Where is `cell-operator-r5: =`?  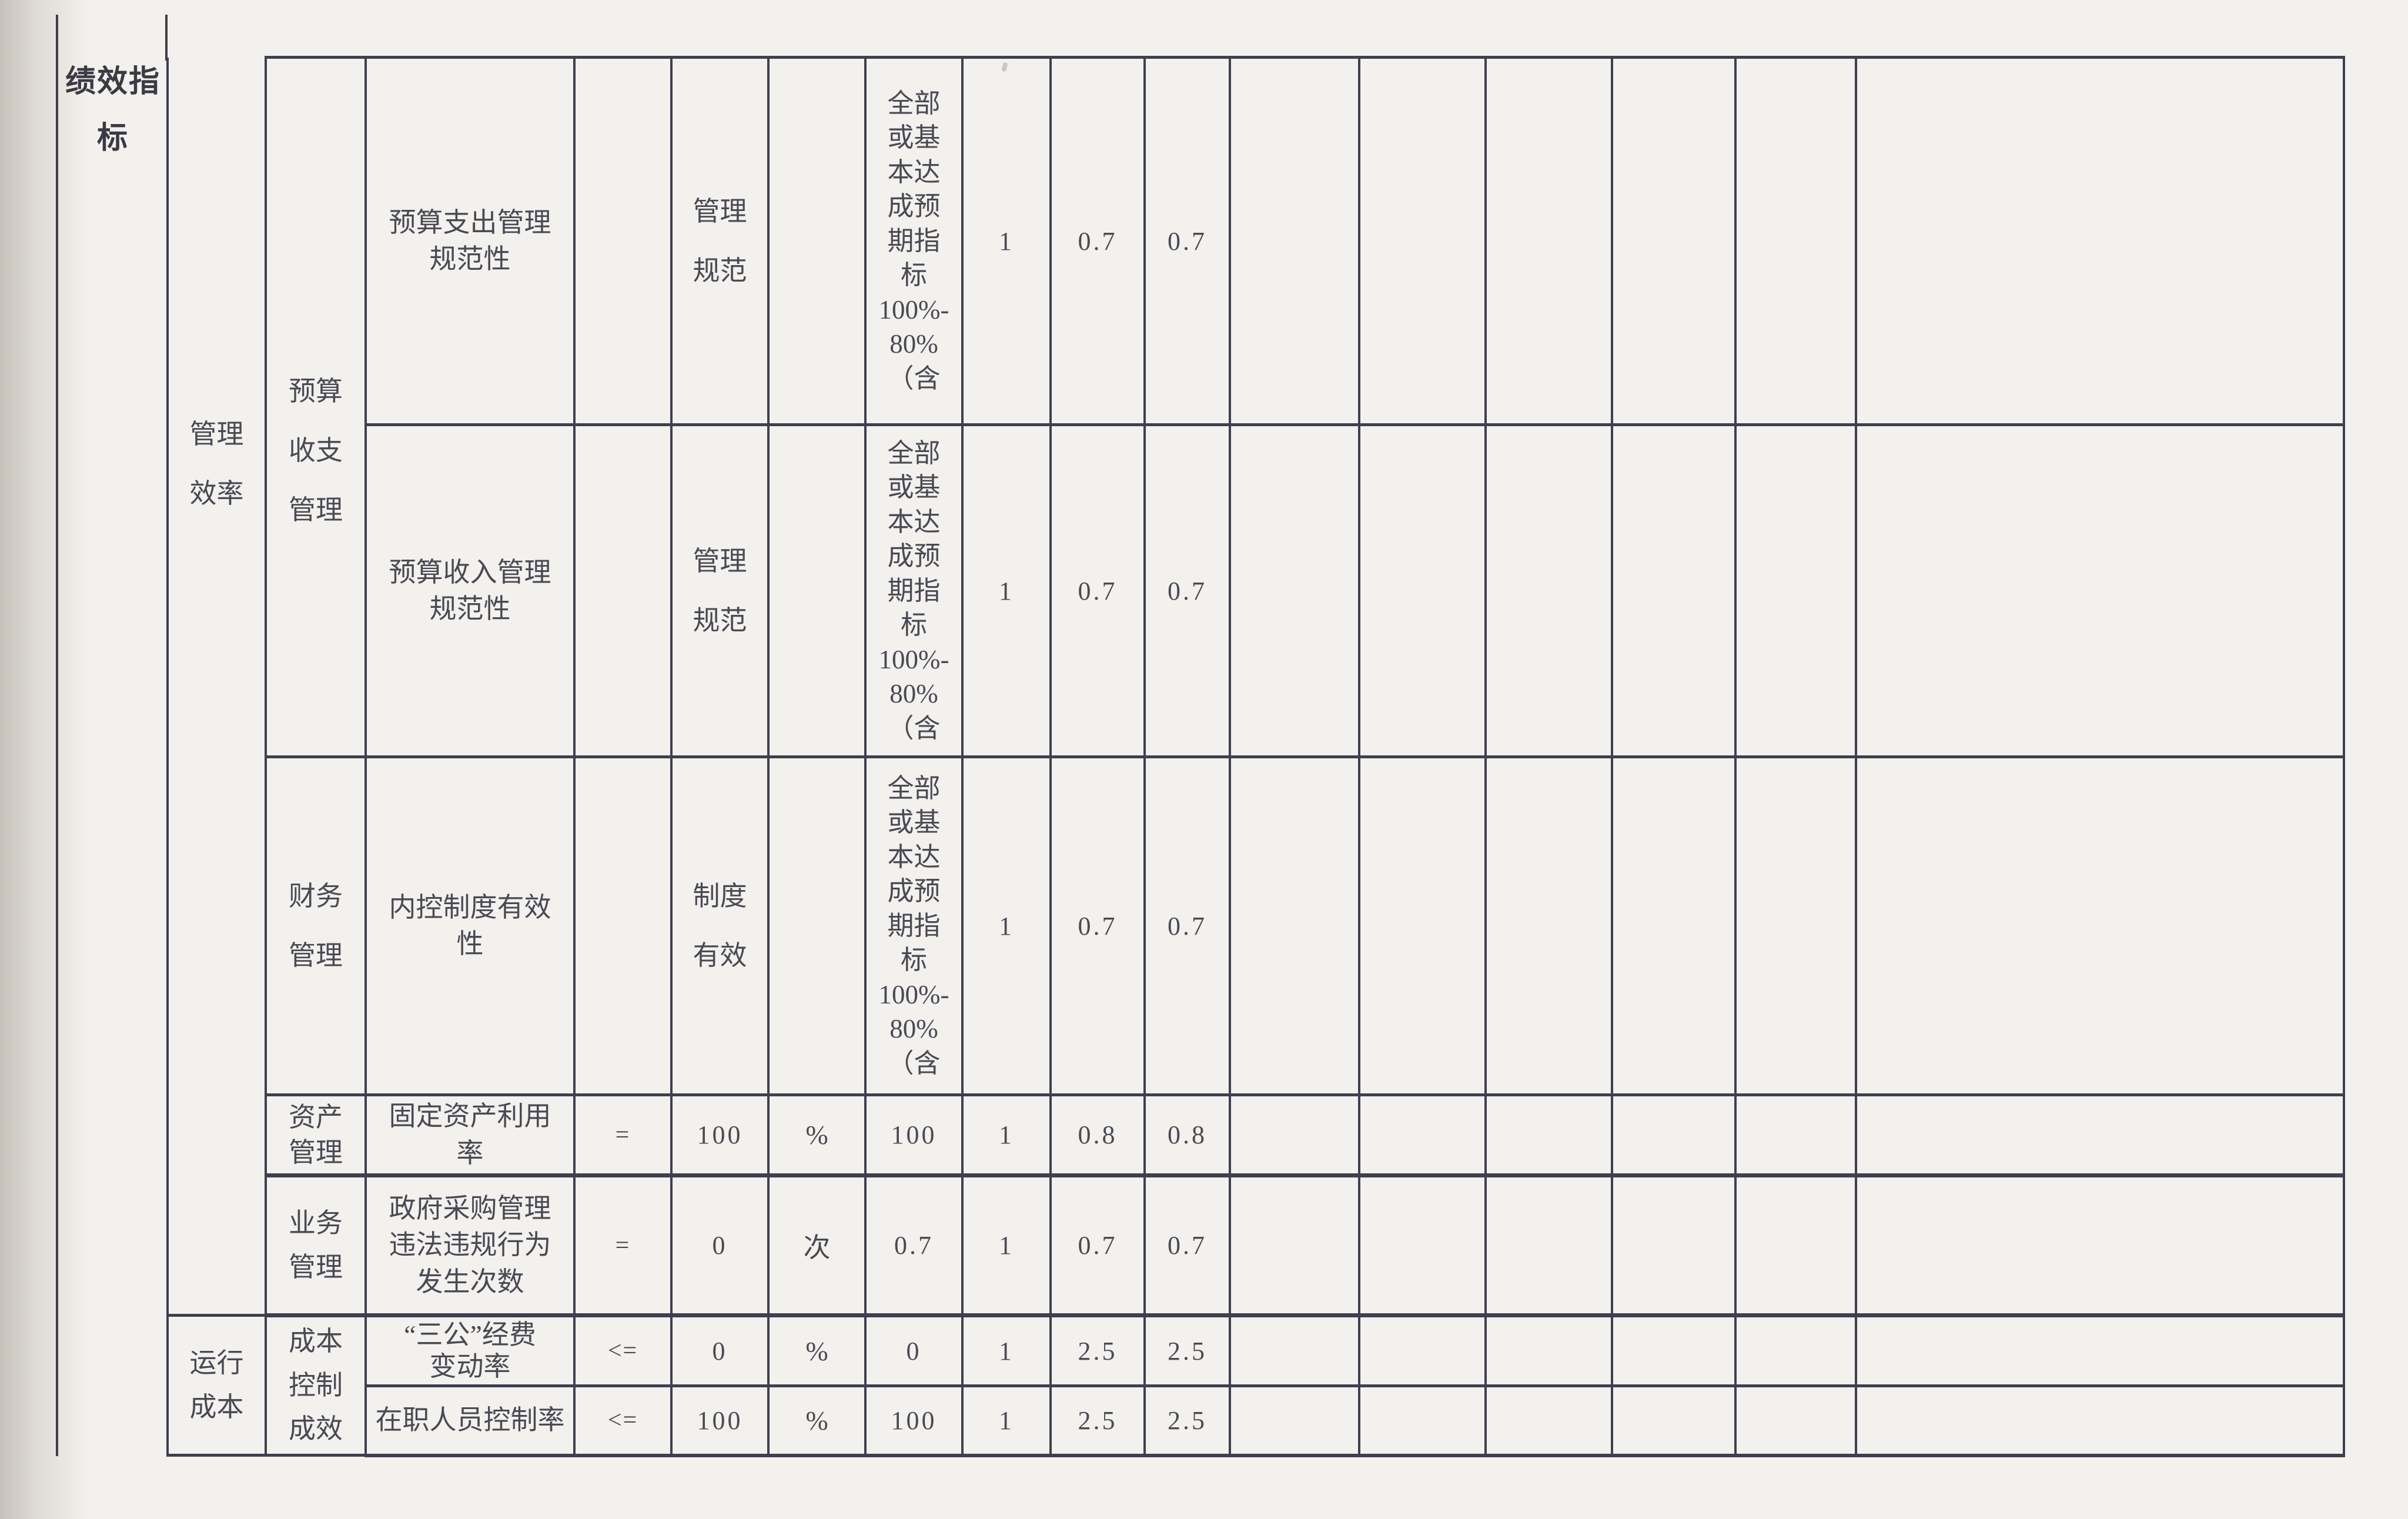
cell-operator-r5: = is located at coordinates (623, 1245).